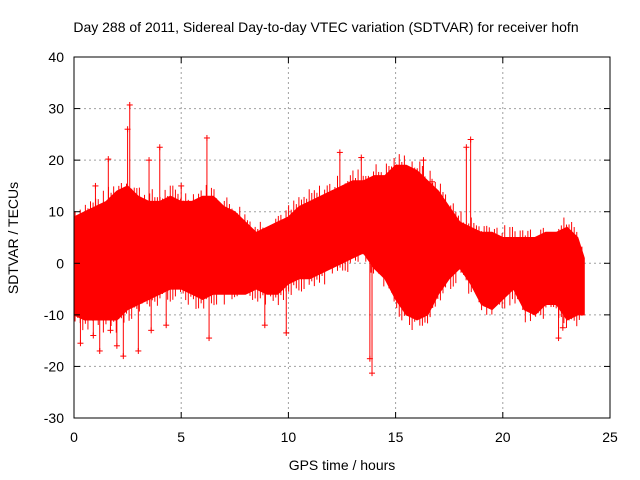 The width and height of the screenshot is (640, 480). Describe the element at coordinates (342, 465) in the screenshot. I see `x-axis-label: GPS time / hours` at that location.